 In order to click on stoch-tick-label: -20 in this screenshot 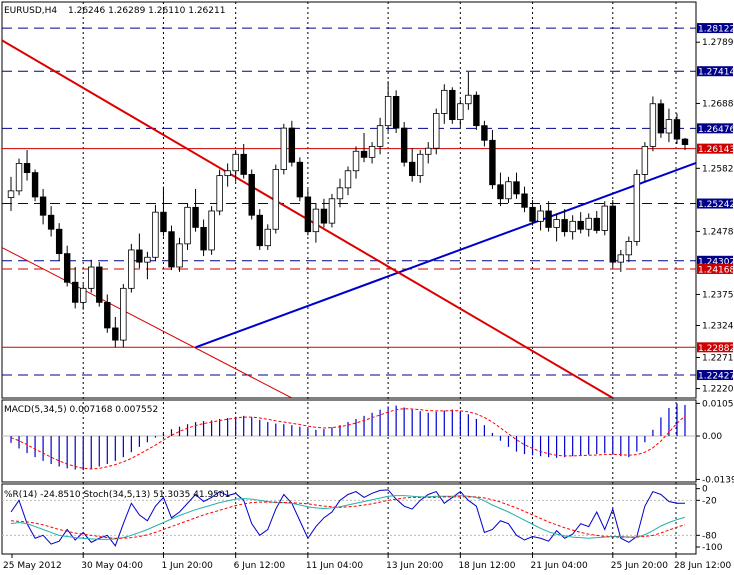, I will do `click(709, 501)`.